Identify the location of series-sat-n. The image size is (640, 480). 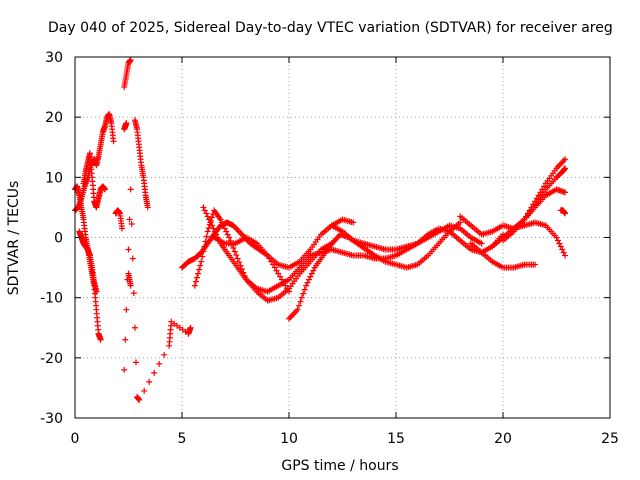
(251, 264).